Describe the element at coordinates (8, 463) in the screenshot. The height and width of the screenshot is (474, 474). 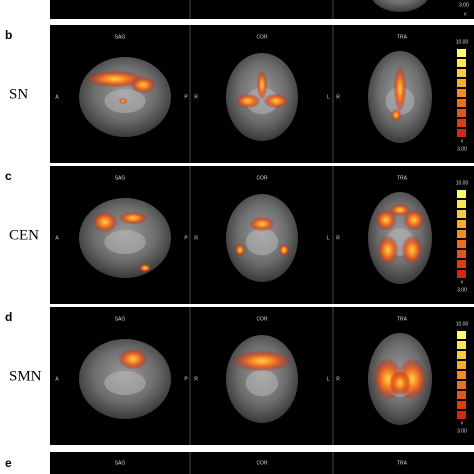
I see `panel-letter: e` at that location.